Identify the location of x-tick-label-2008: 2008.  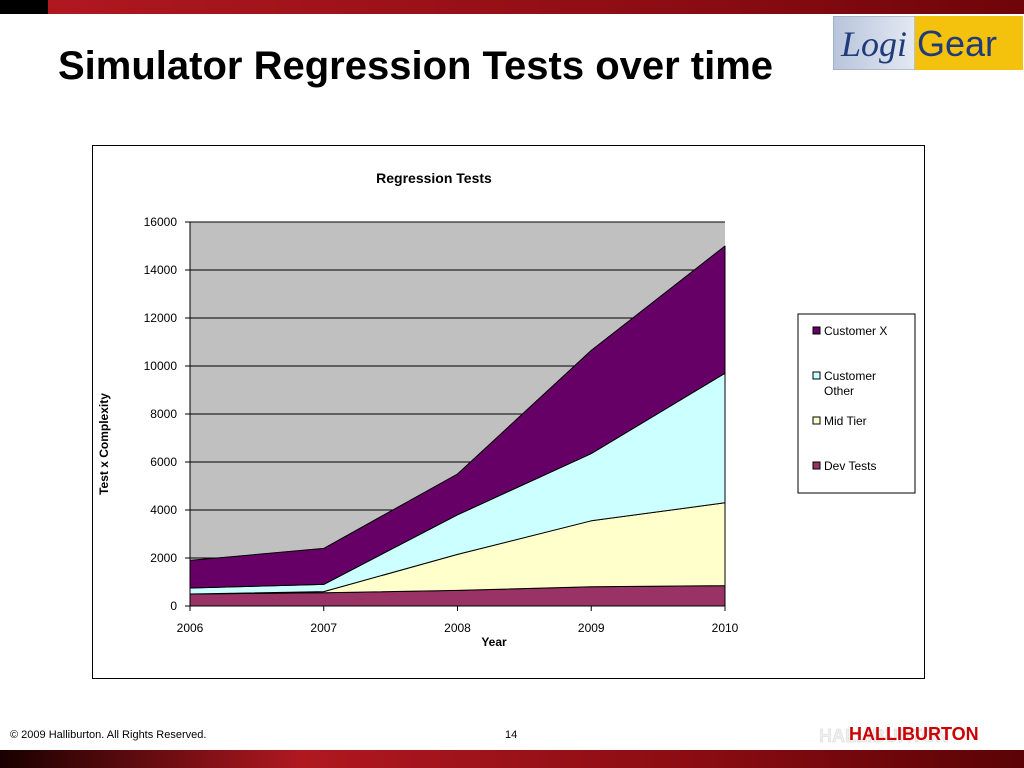
(457, 628).